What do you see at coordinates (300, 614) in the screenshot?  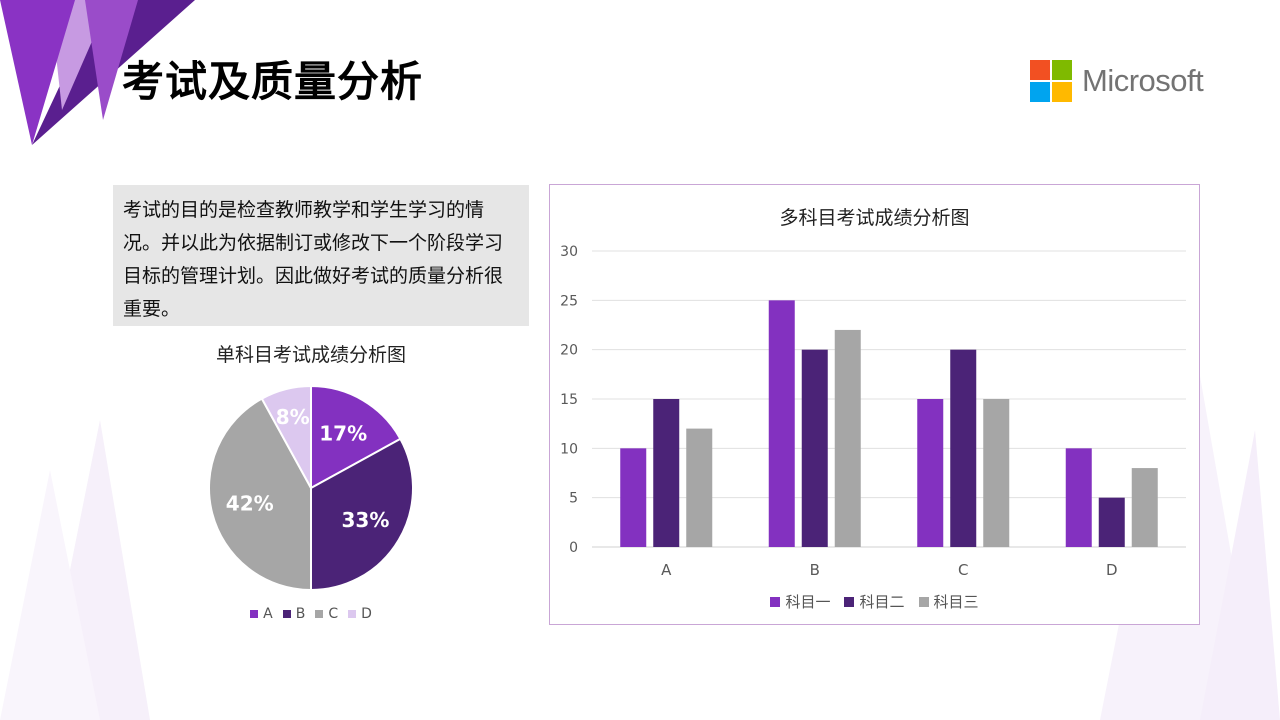 I see `legend-label: B` at bounding box center [300, 614].